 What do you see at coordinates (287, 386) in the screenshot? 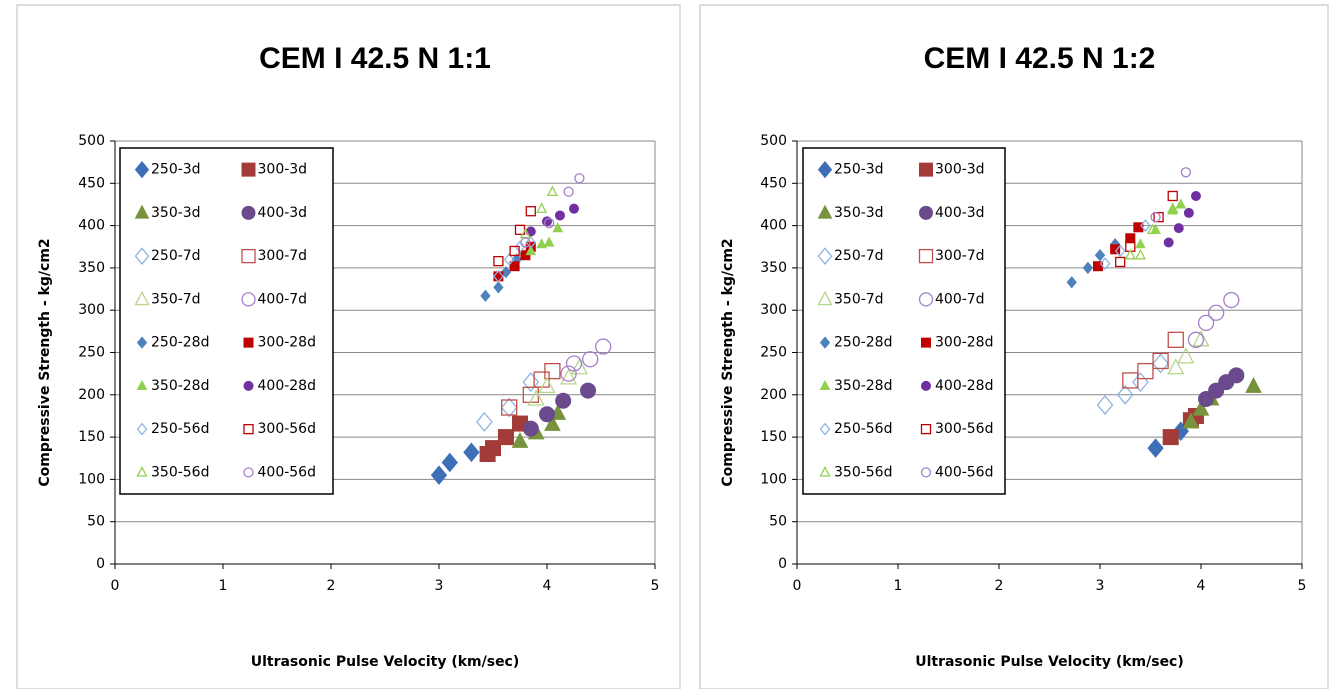
I see `legend-label: 400-28d` at bounding box center [287, 386].